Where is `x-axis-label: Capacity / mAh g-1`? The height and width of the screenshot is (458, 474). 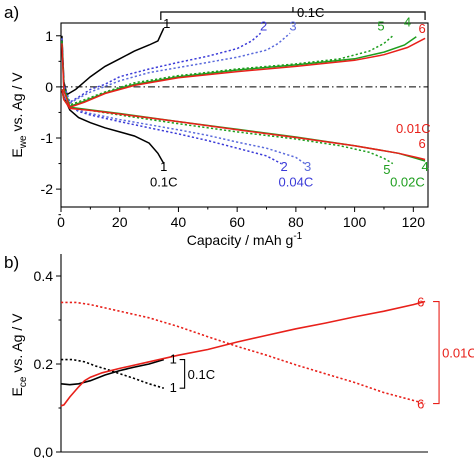 x-axis-label: Capacity / mAh g-1 is located at coordinates (245, 239).